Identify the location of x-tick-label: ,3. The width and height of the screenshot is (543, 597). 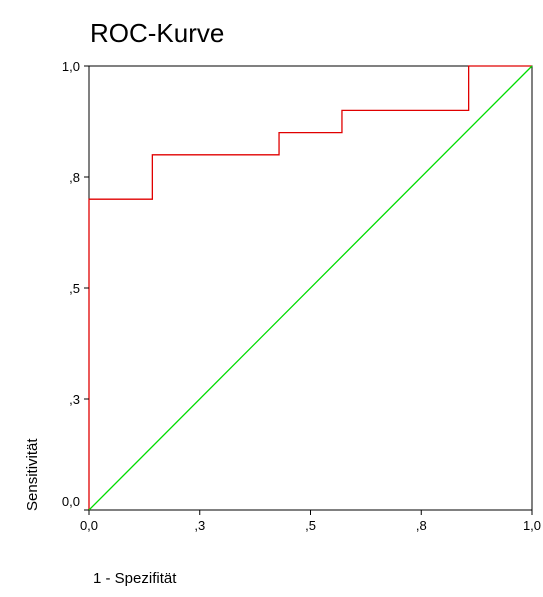
(199, 525).